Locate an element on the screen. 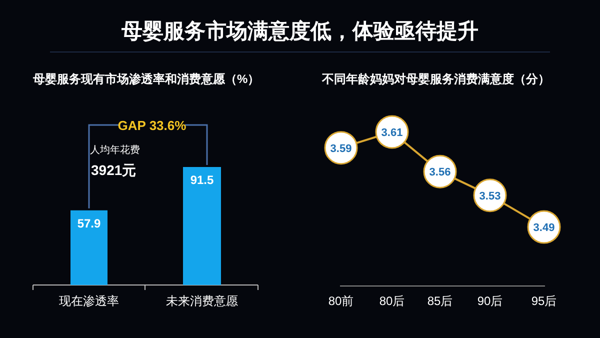  x-tick-label: 90后 is located at coordinates (490, 301).